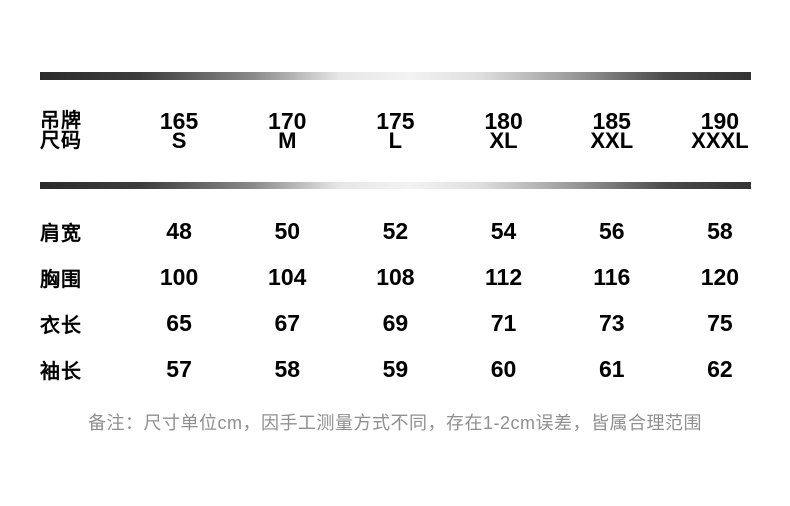 Image resolution: width=790 pixels, height=506 pixels. Describe the element at coordinates (394, 423) in the screenshot. I see `measurement-note: 备注：尺寸单位cm，因手工测量方式不同，存在1-2cm误差，皆属合理范围` at that location.